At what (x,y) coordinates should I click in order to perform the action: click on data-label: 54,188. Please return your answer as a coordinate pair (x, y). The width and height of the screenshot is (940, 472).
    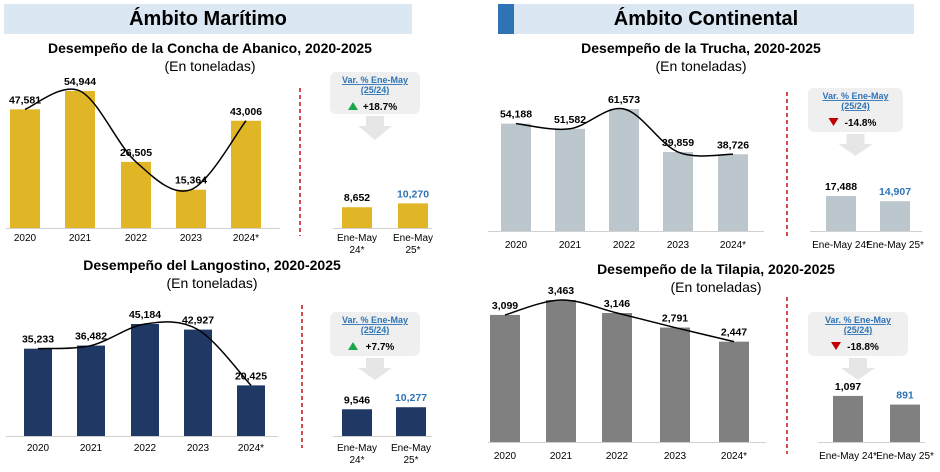
    Looking at the image, I should click on (516, 115).